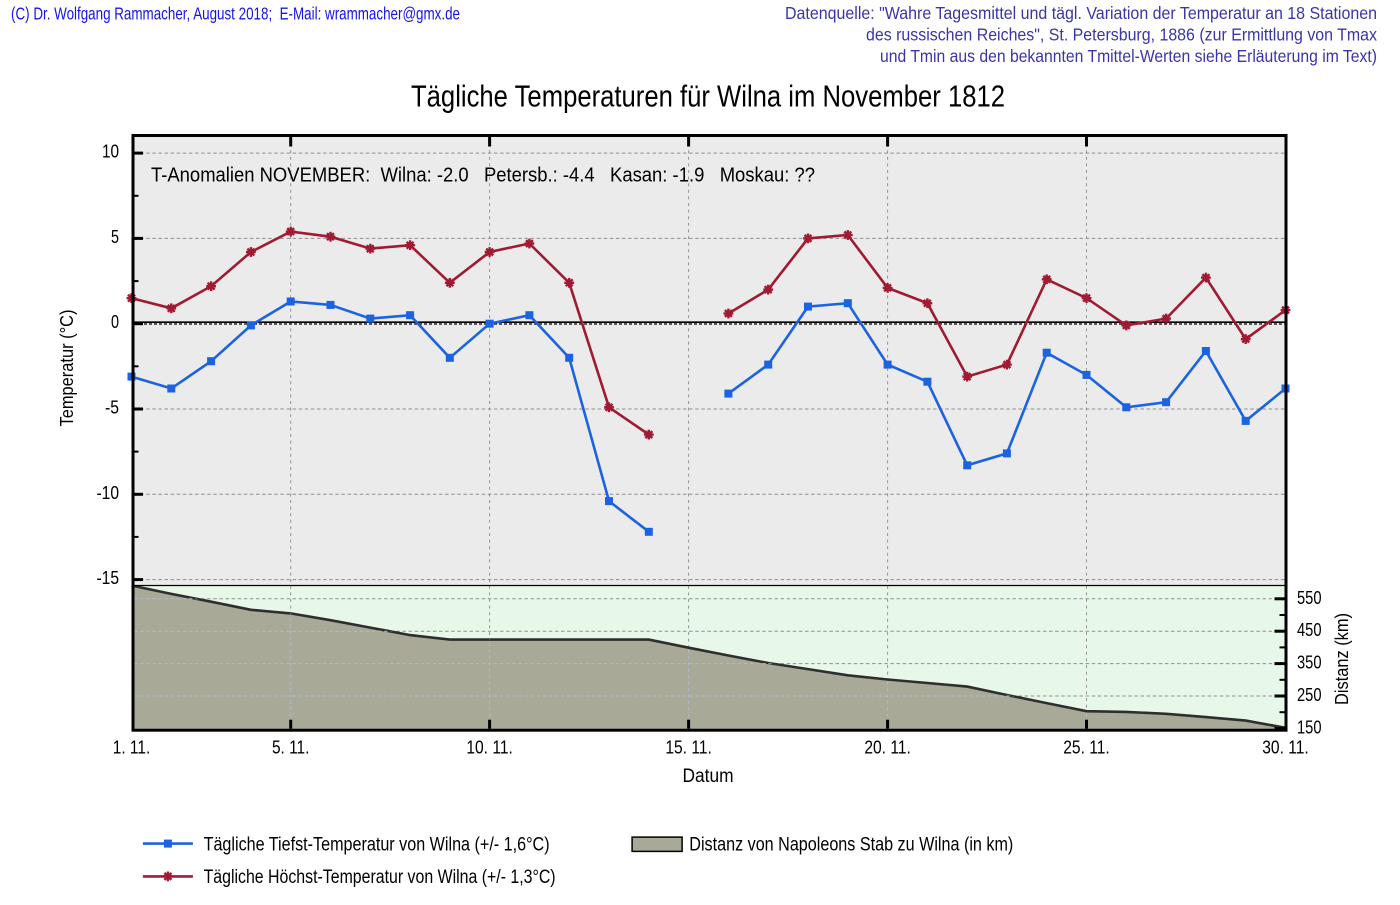  What do you see at coordinates (132, 748) in the screenshot?
I see `svg-text: 1. 11.` at bounding box center [132, 748].